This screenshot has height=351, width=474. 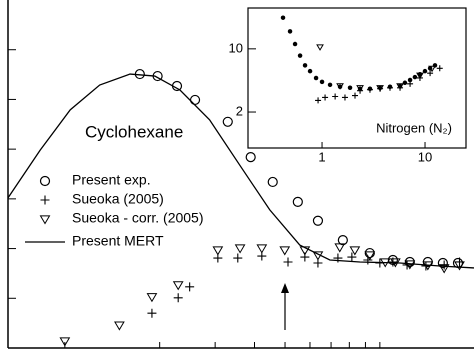 What do you see at coordinates (138, 218) in the screenshot?
I see `legend-label: Sueoka - corr. (2005)` at bounding box center [138, 218].